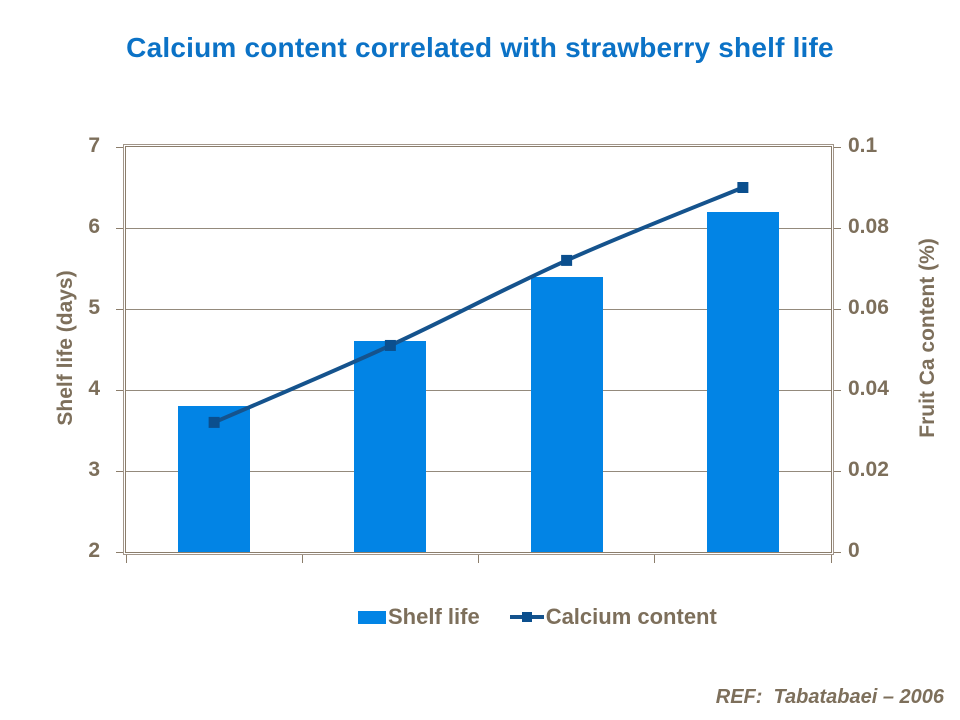 The width and height of the screenshot is (960, 720). What do you see at coordinates (854, 550) in the screenshot?
I see `axis-tick-label: 0` at bounding box center [854, 550].